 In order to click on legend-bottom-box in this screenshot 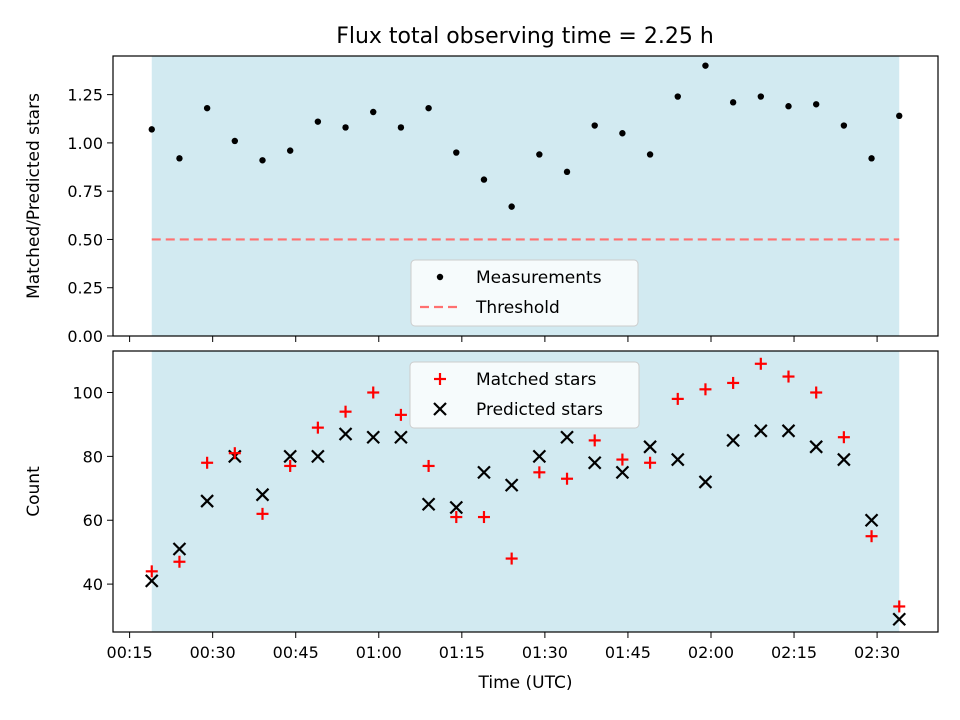, I will do `click(524, 395)`.